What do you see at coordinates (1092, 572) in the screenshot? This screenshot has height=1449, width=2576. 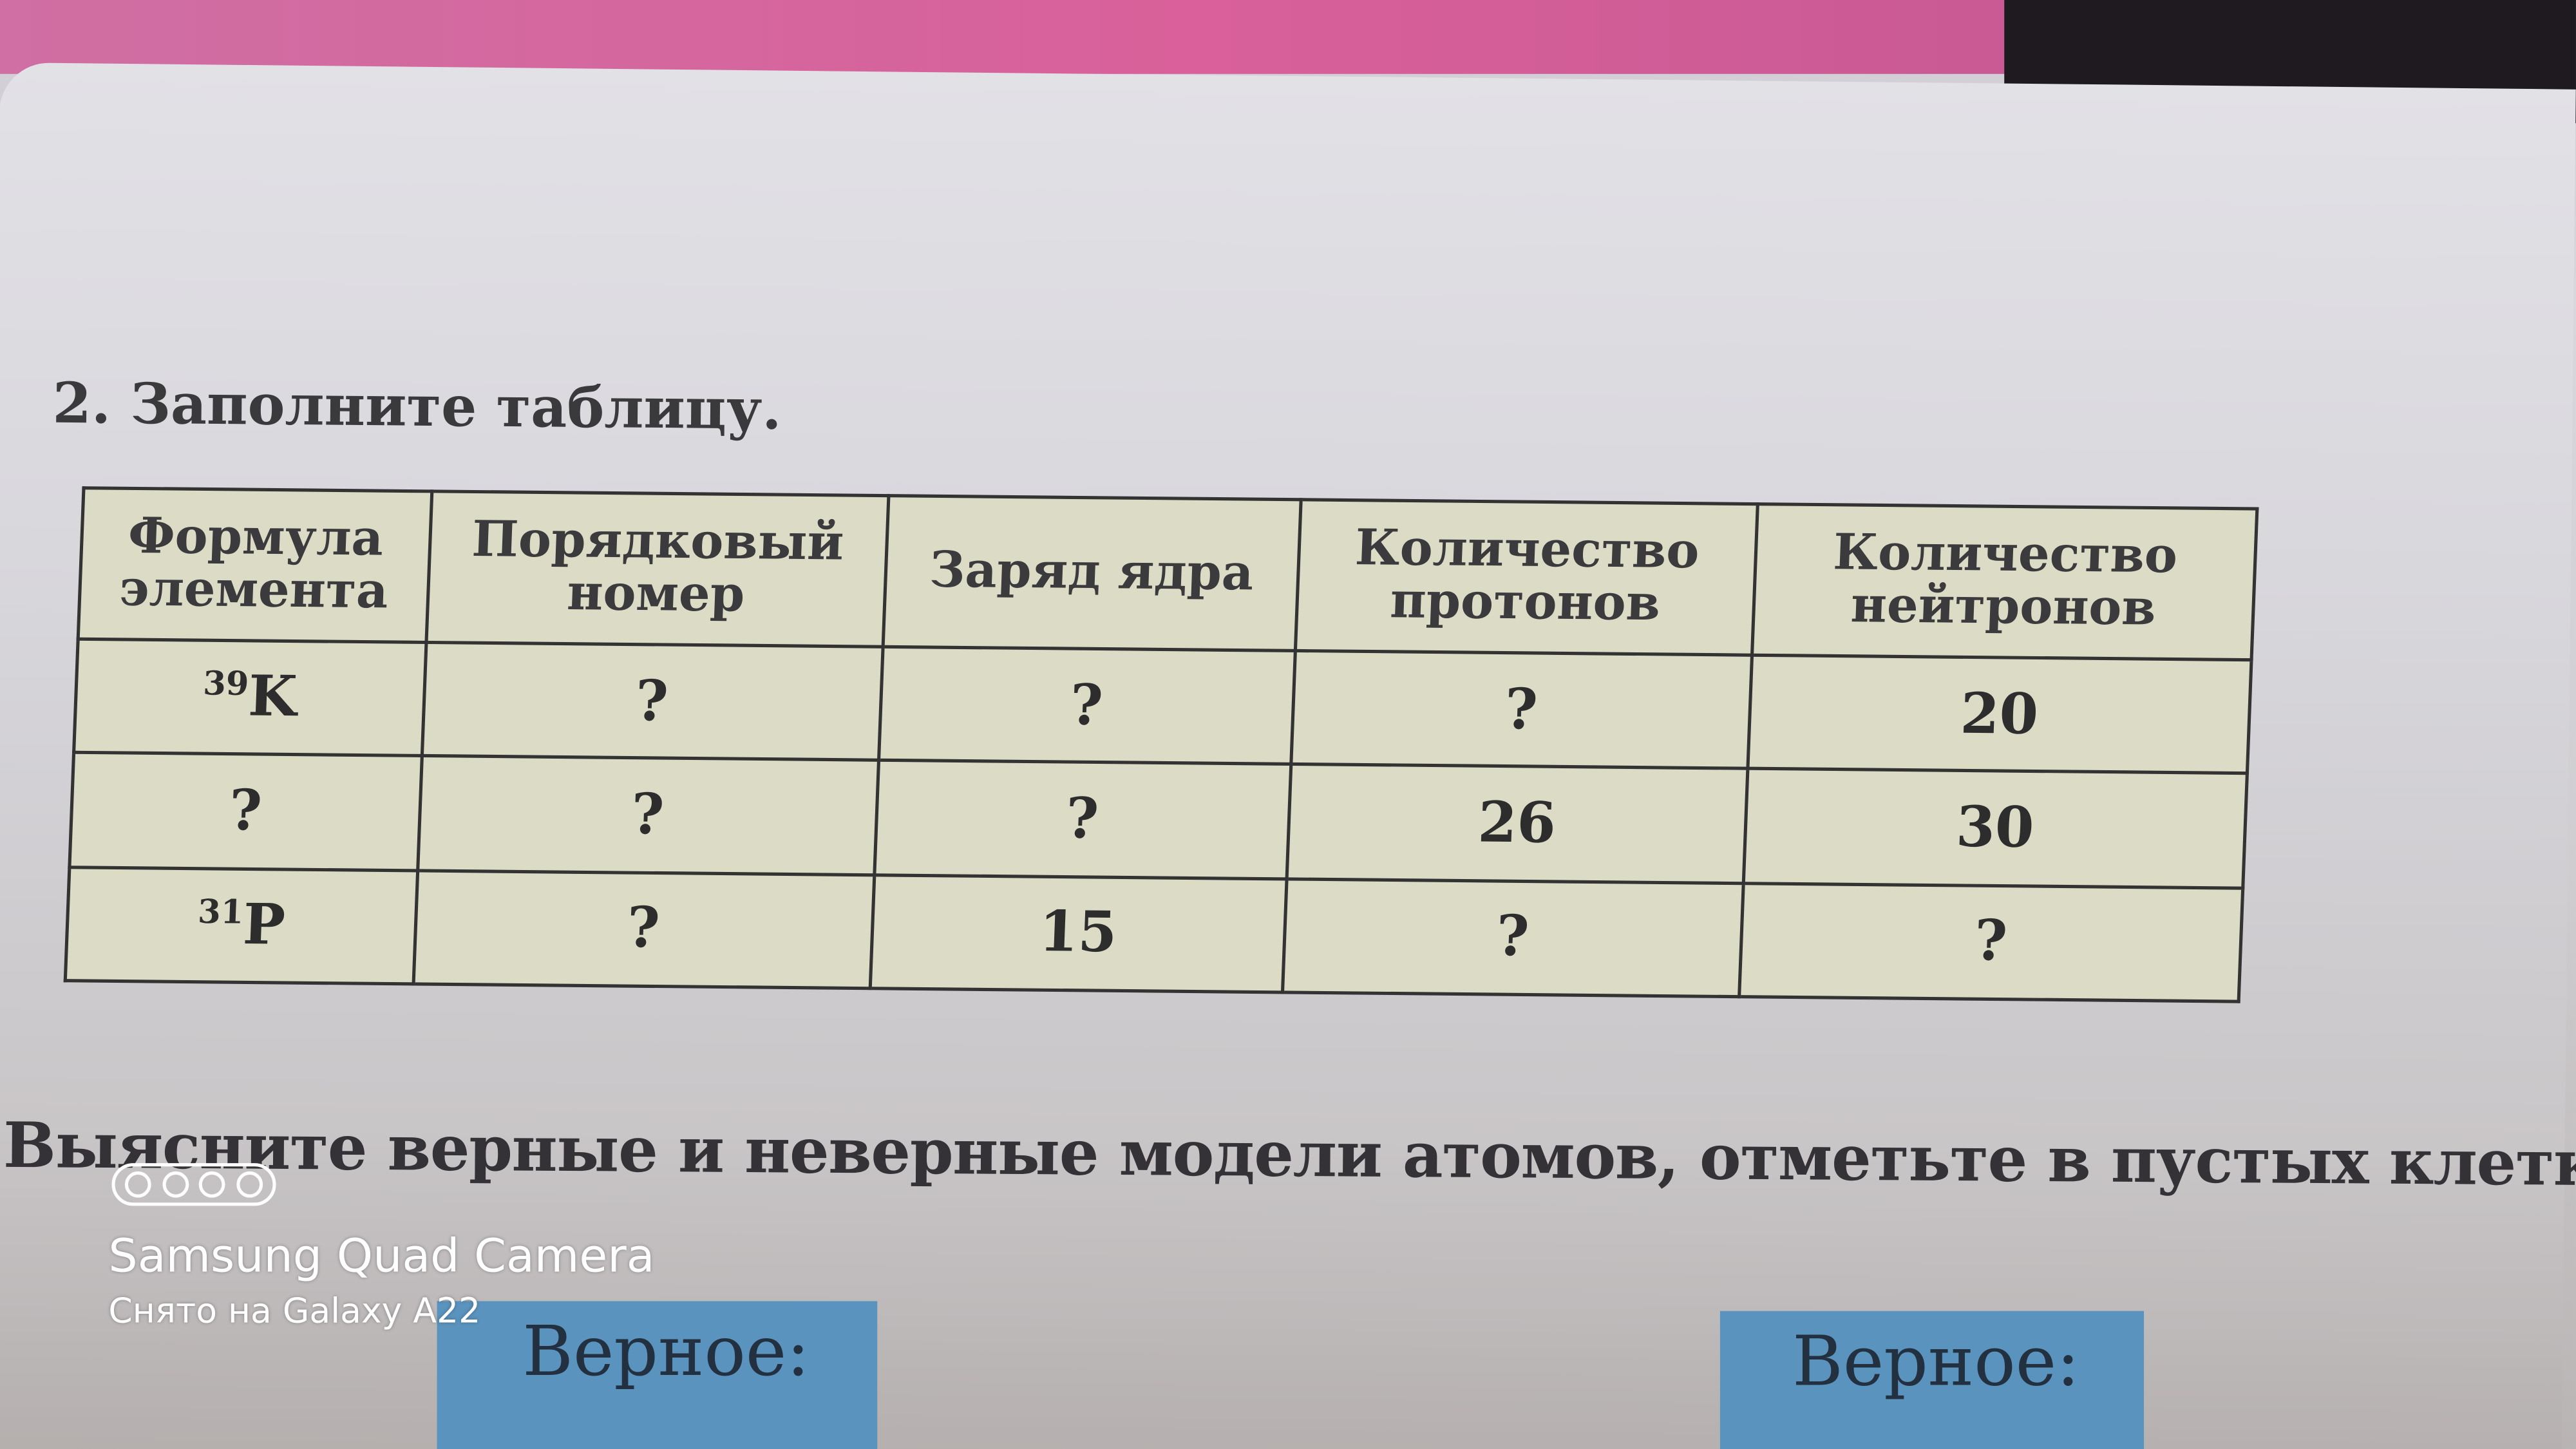 I see `header-cell: Заряд ядра` at bounding box center [1092, 572].